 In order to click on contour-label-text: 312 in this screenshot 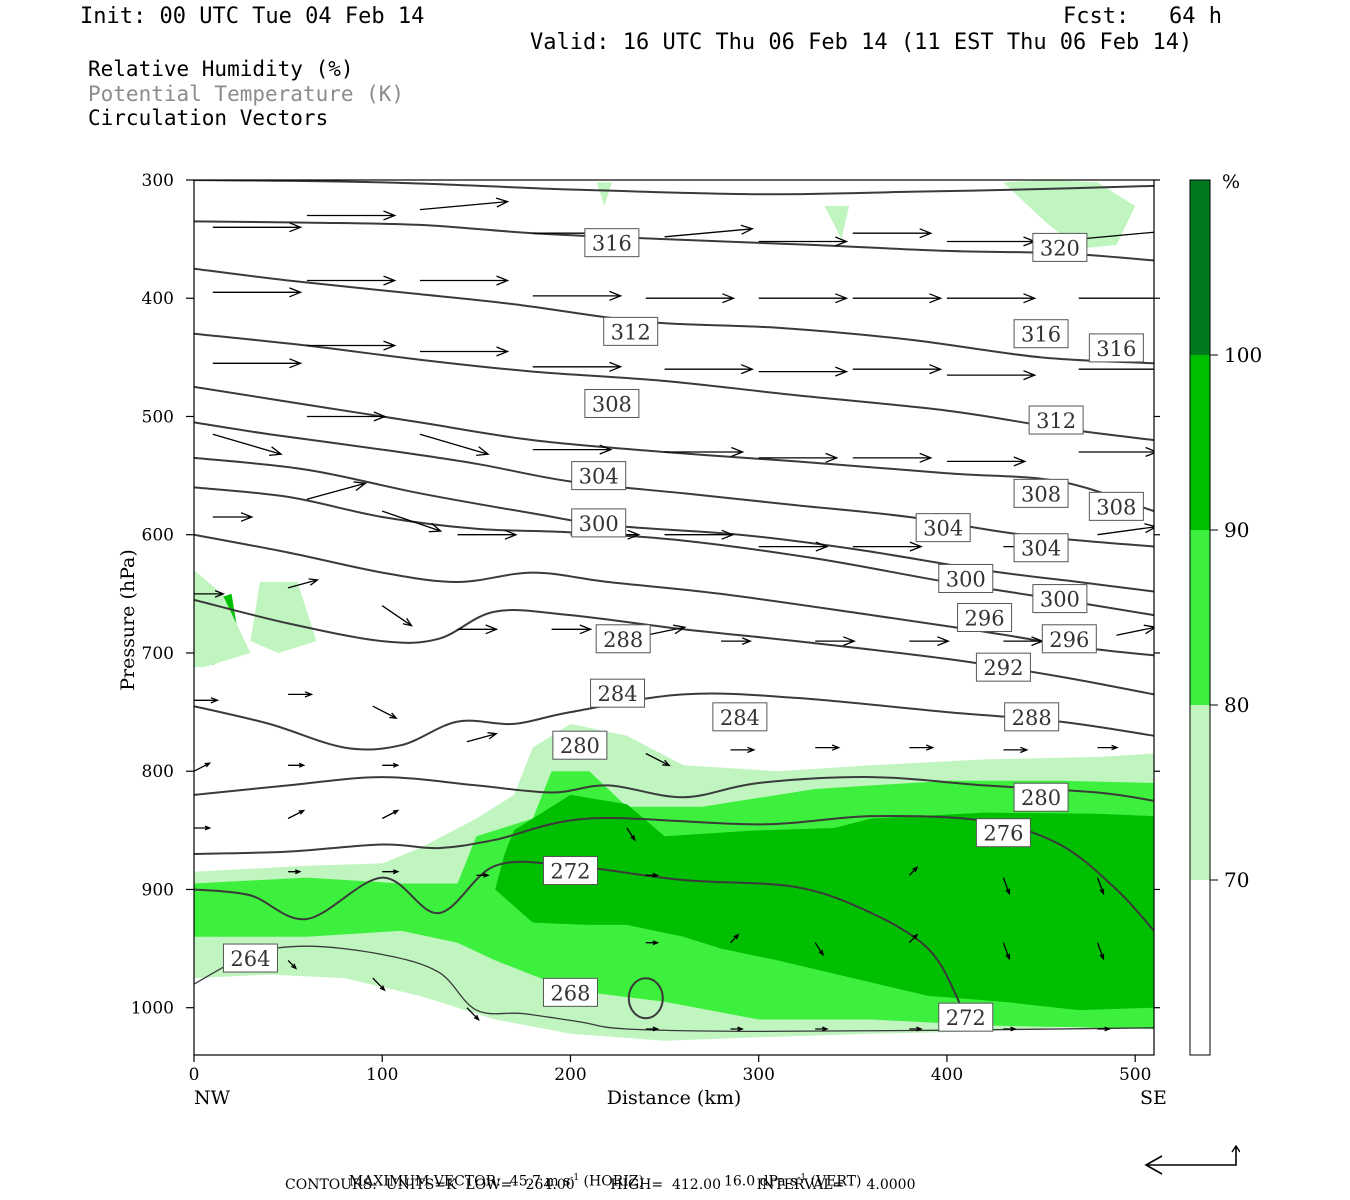, I will do `click(1056, 421)`.